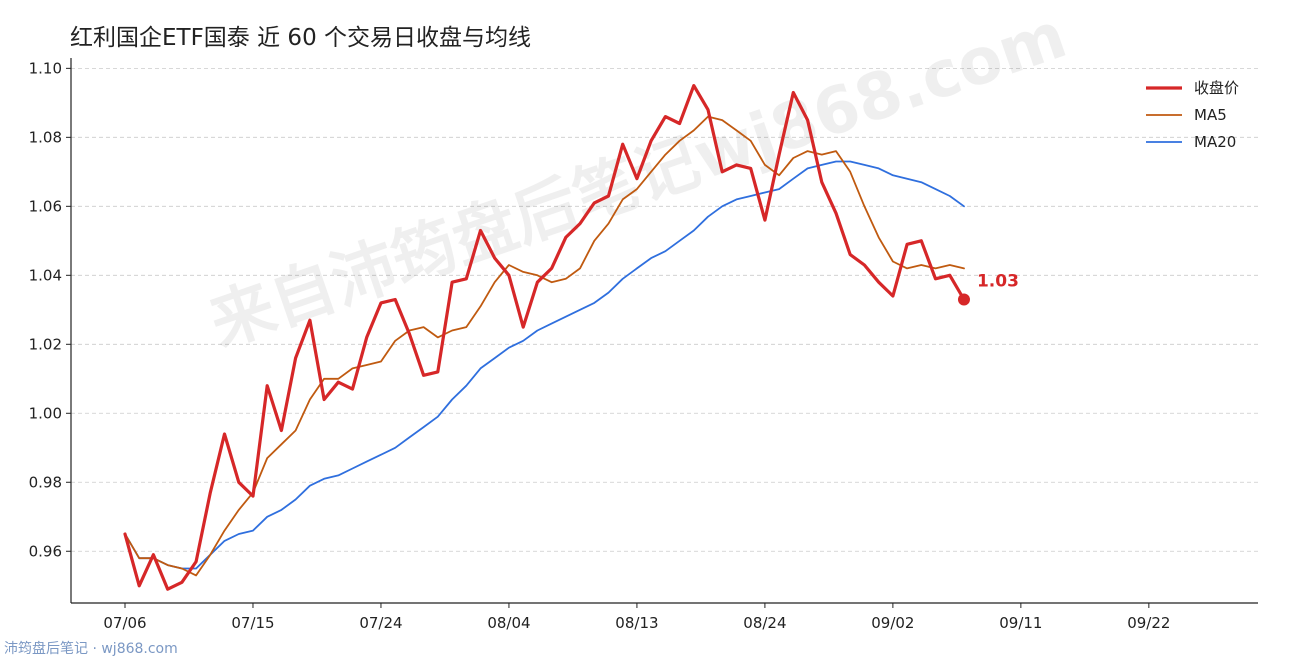 The width and height of the screenshot is (1290, 660). What do you see at coordinates (892, 623) in the screenshot?
I see `x-tick-label: 09/02` at bounding box center [892, 623].